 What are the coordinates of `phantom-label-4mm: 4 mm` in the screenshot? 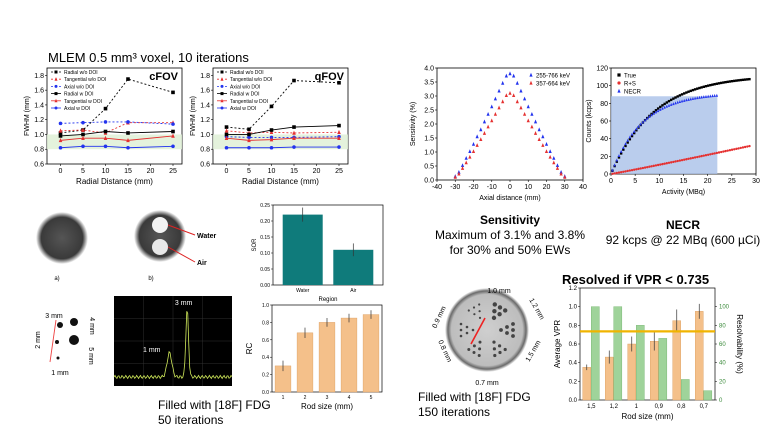 It's located at (91, 326).